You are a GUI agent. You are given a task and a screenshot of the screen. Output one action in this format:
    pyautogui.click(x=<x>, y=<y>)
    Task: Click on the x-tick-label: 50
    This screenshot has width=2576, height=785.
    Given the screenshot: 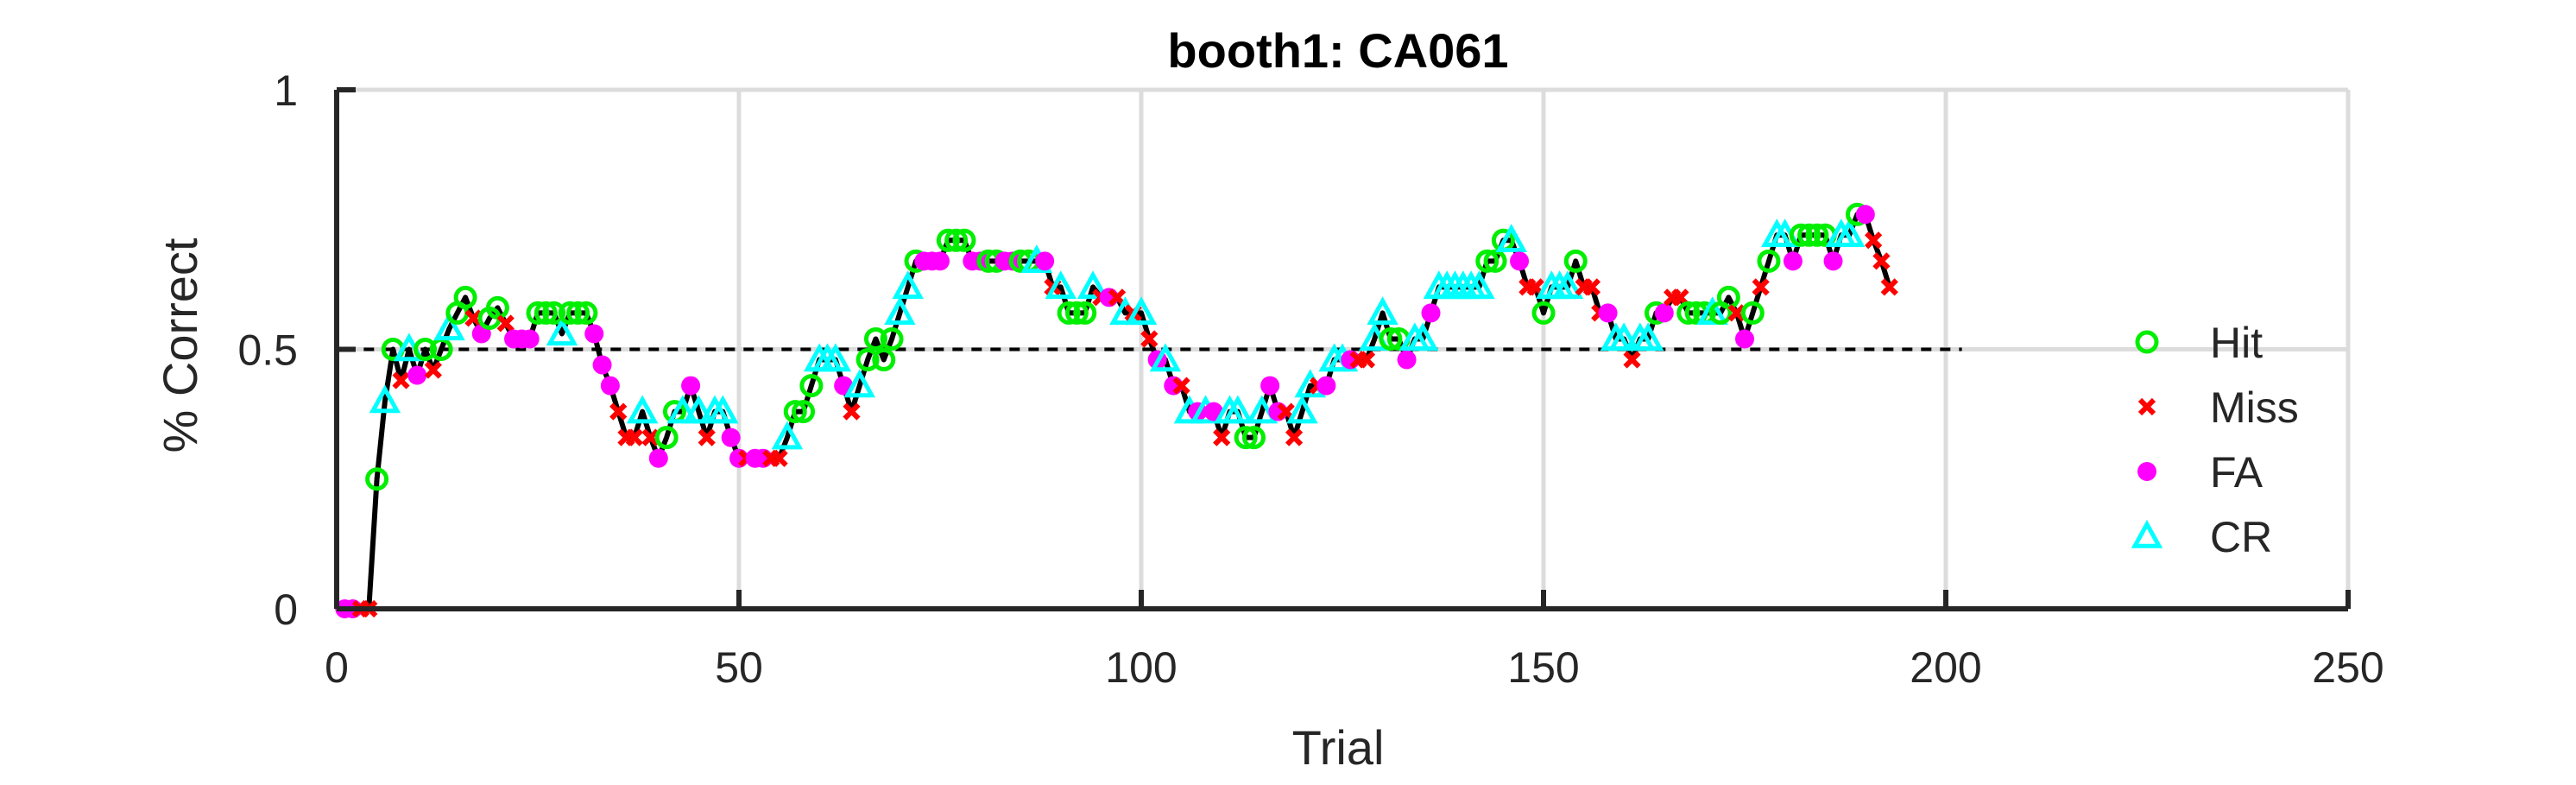 What is the action you would take?
    pyautogui.click(x=739, y=667)
    